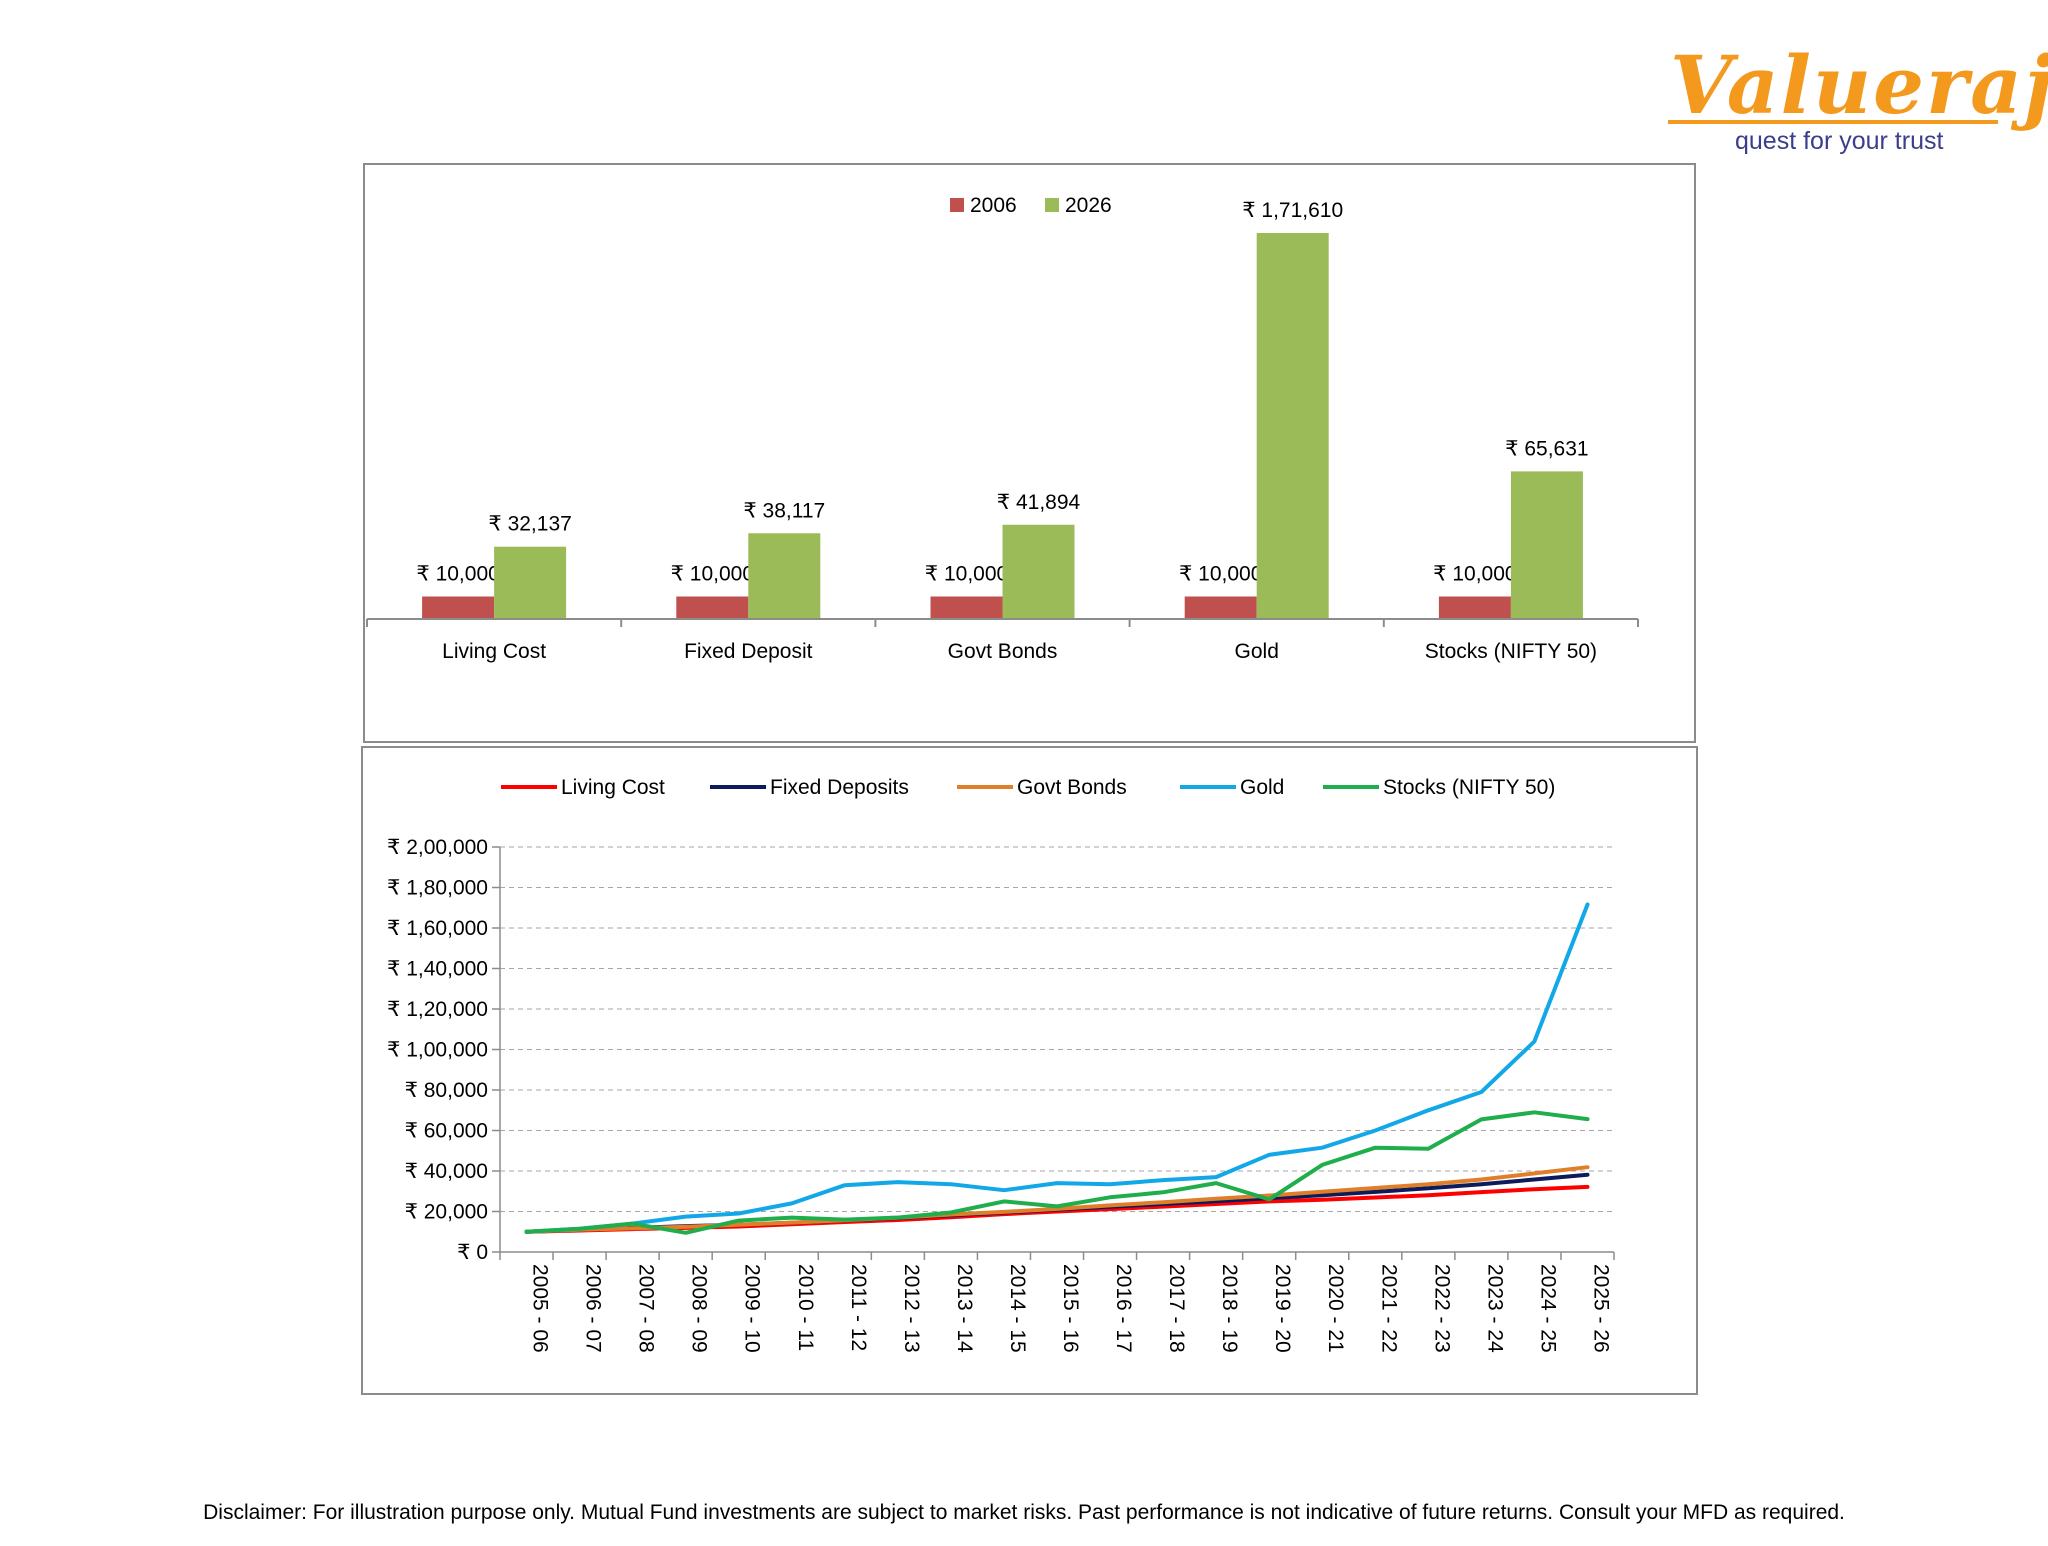 This screenshot has width=2048, height=1546. What do you see at coordinates (437, 1050) in the screenshot?
I see `y-tick-label-5: ₹ 1,00,000` at bounding box center [437, 1050].